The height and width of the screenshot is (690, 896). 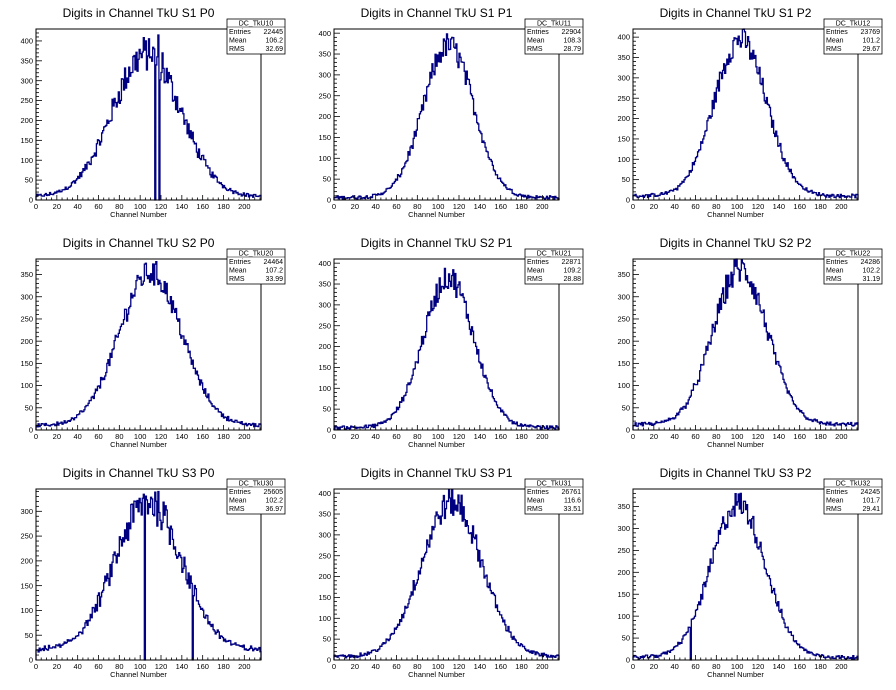 What do you see at coordinates (274, 49) in the screenshot?
I see `stats-value-rms: 32.69` at bounding box center [274, 49].